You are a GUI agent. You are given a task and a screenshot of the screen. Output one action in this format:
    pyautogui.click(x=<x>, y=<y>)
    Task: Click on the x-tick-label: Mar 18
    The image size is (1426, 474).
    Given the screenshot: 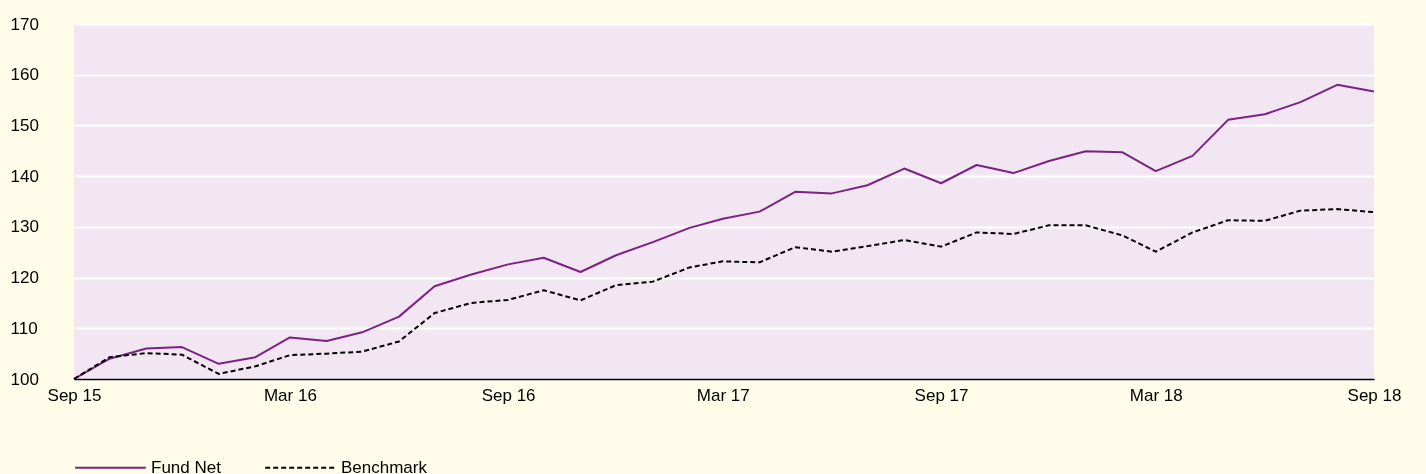 What is the action you would take?
    pyautogui.click(x=1156, y=395)
    